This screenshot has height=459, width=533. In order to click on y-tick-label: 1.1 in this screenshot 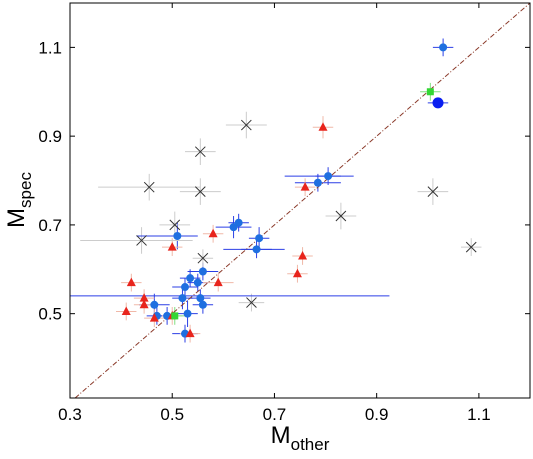, I will do `click(50, 47)`.